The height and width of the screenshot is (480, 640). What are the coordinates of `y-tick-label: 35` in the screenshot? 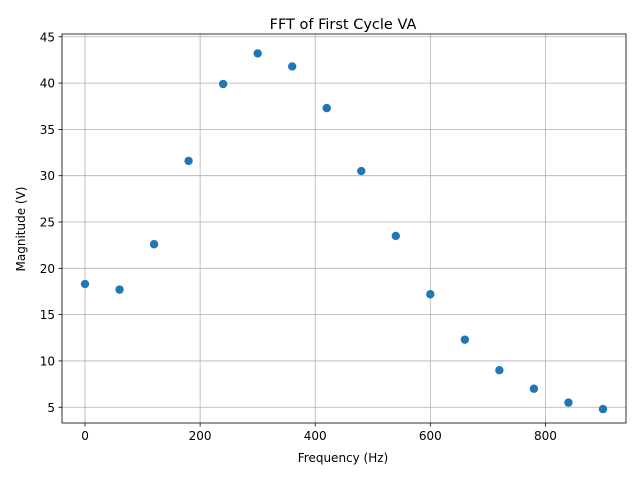 It's located at (47, 130).